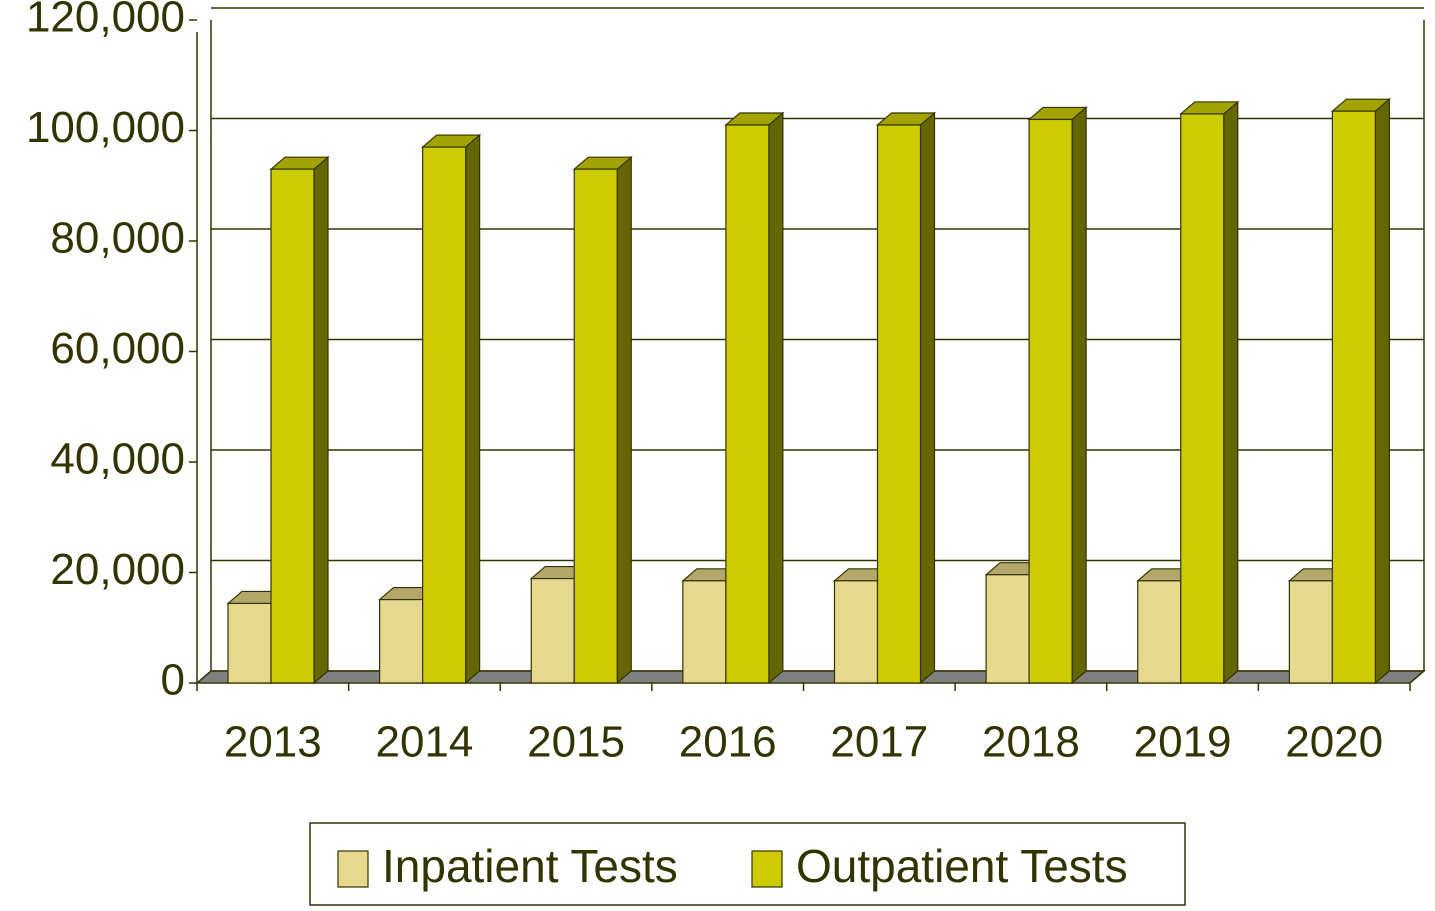  Describe the element at coordinates (105, 127) in the screenshot. I see `y-tick-label: 100,000` at that location.